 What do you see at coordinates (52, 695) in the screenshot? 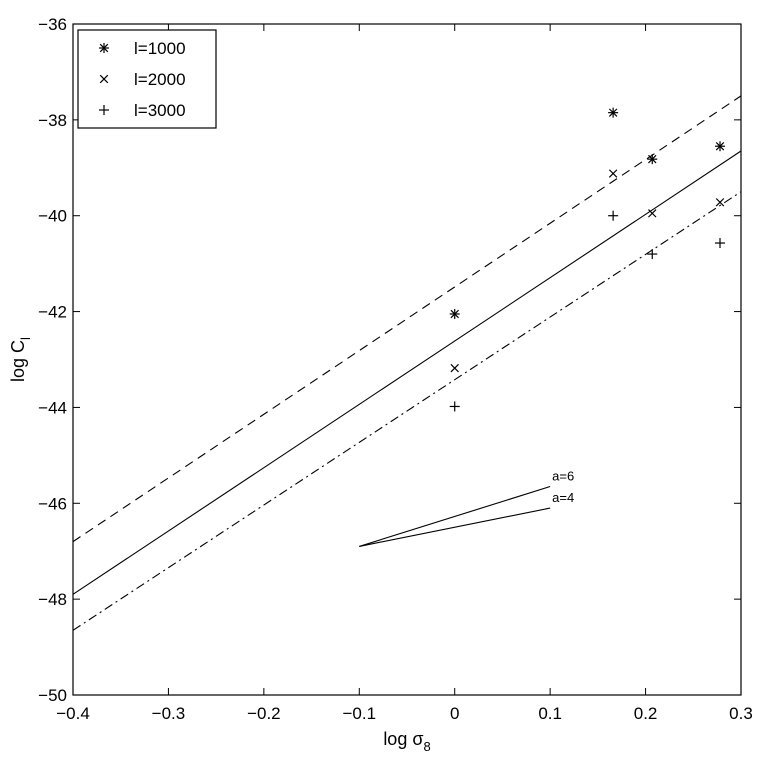
I see `y-tick-label: −50` at bounding box center [52, 695].